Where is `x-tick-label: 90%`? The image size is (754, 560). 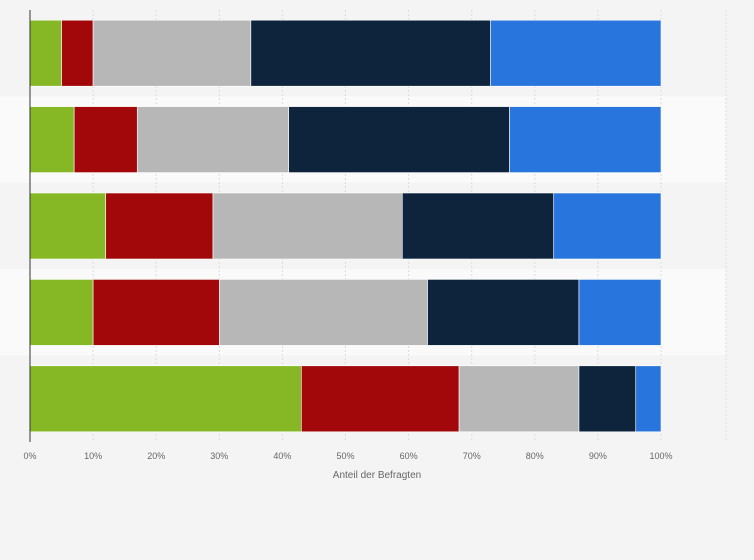 x-tick-label: 90% is located at coordinates (598, 456).